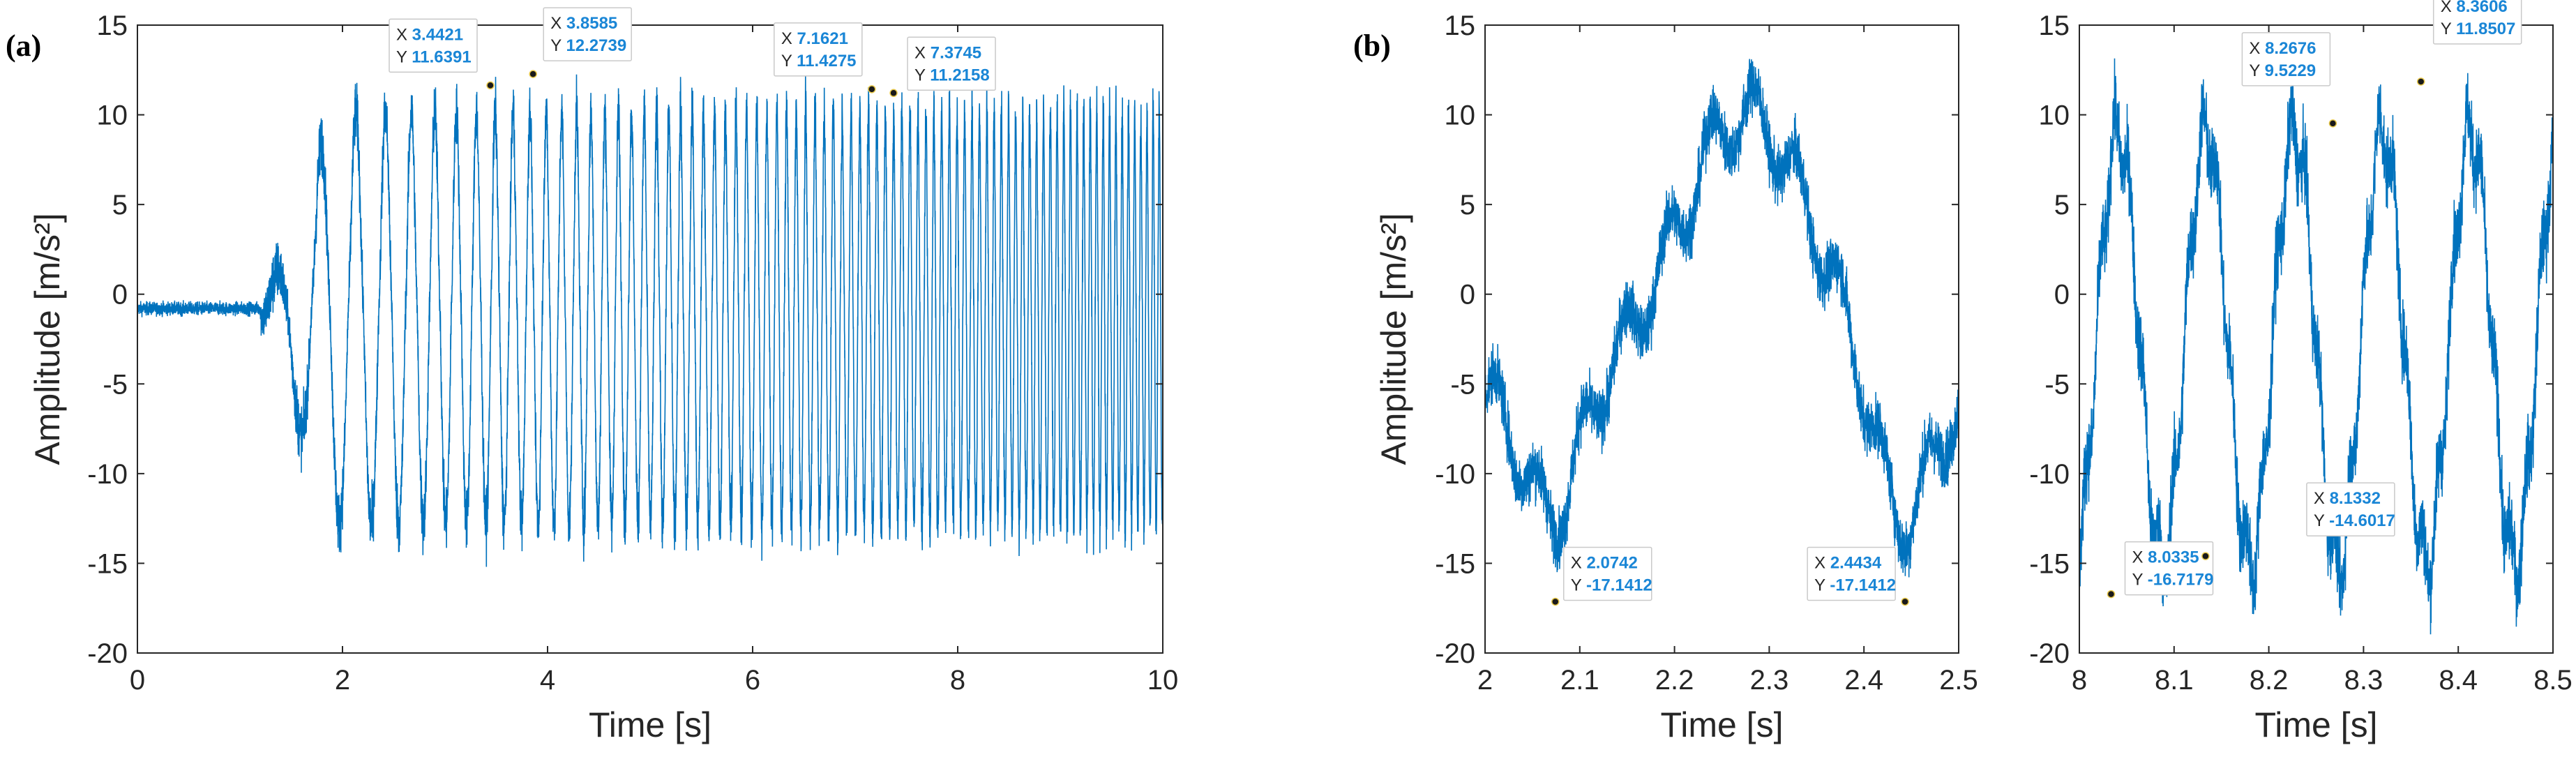 The image size is (2576, 773). What do you see at coordinates (947, 52) in the screenshot?
I see `datatip-x: X 7.3745` at bounding box center [947, 52].